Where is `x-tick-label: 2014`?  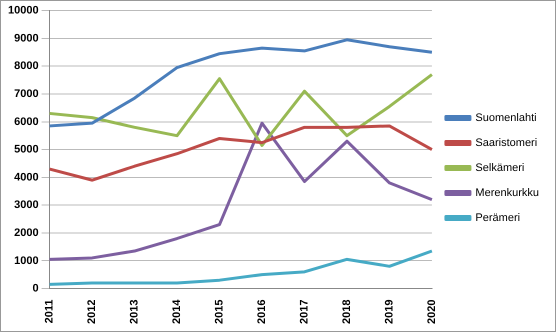
x-tick-label: 2014 is located at coordinates (177, 311).